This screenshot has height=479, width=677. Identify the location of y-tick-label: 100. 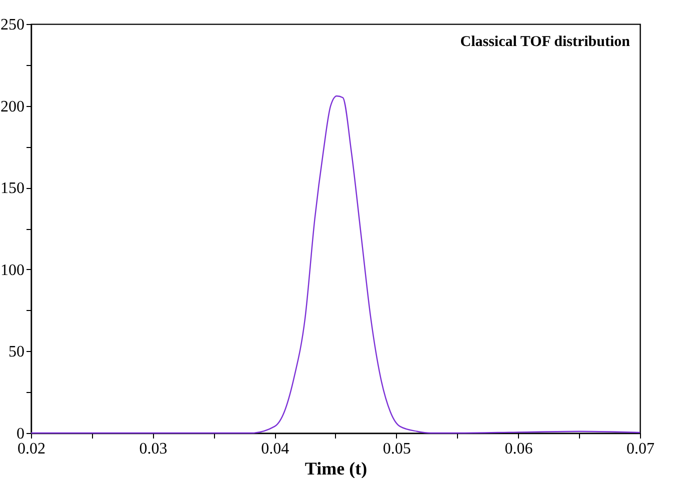
(12, 270).